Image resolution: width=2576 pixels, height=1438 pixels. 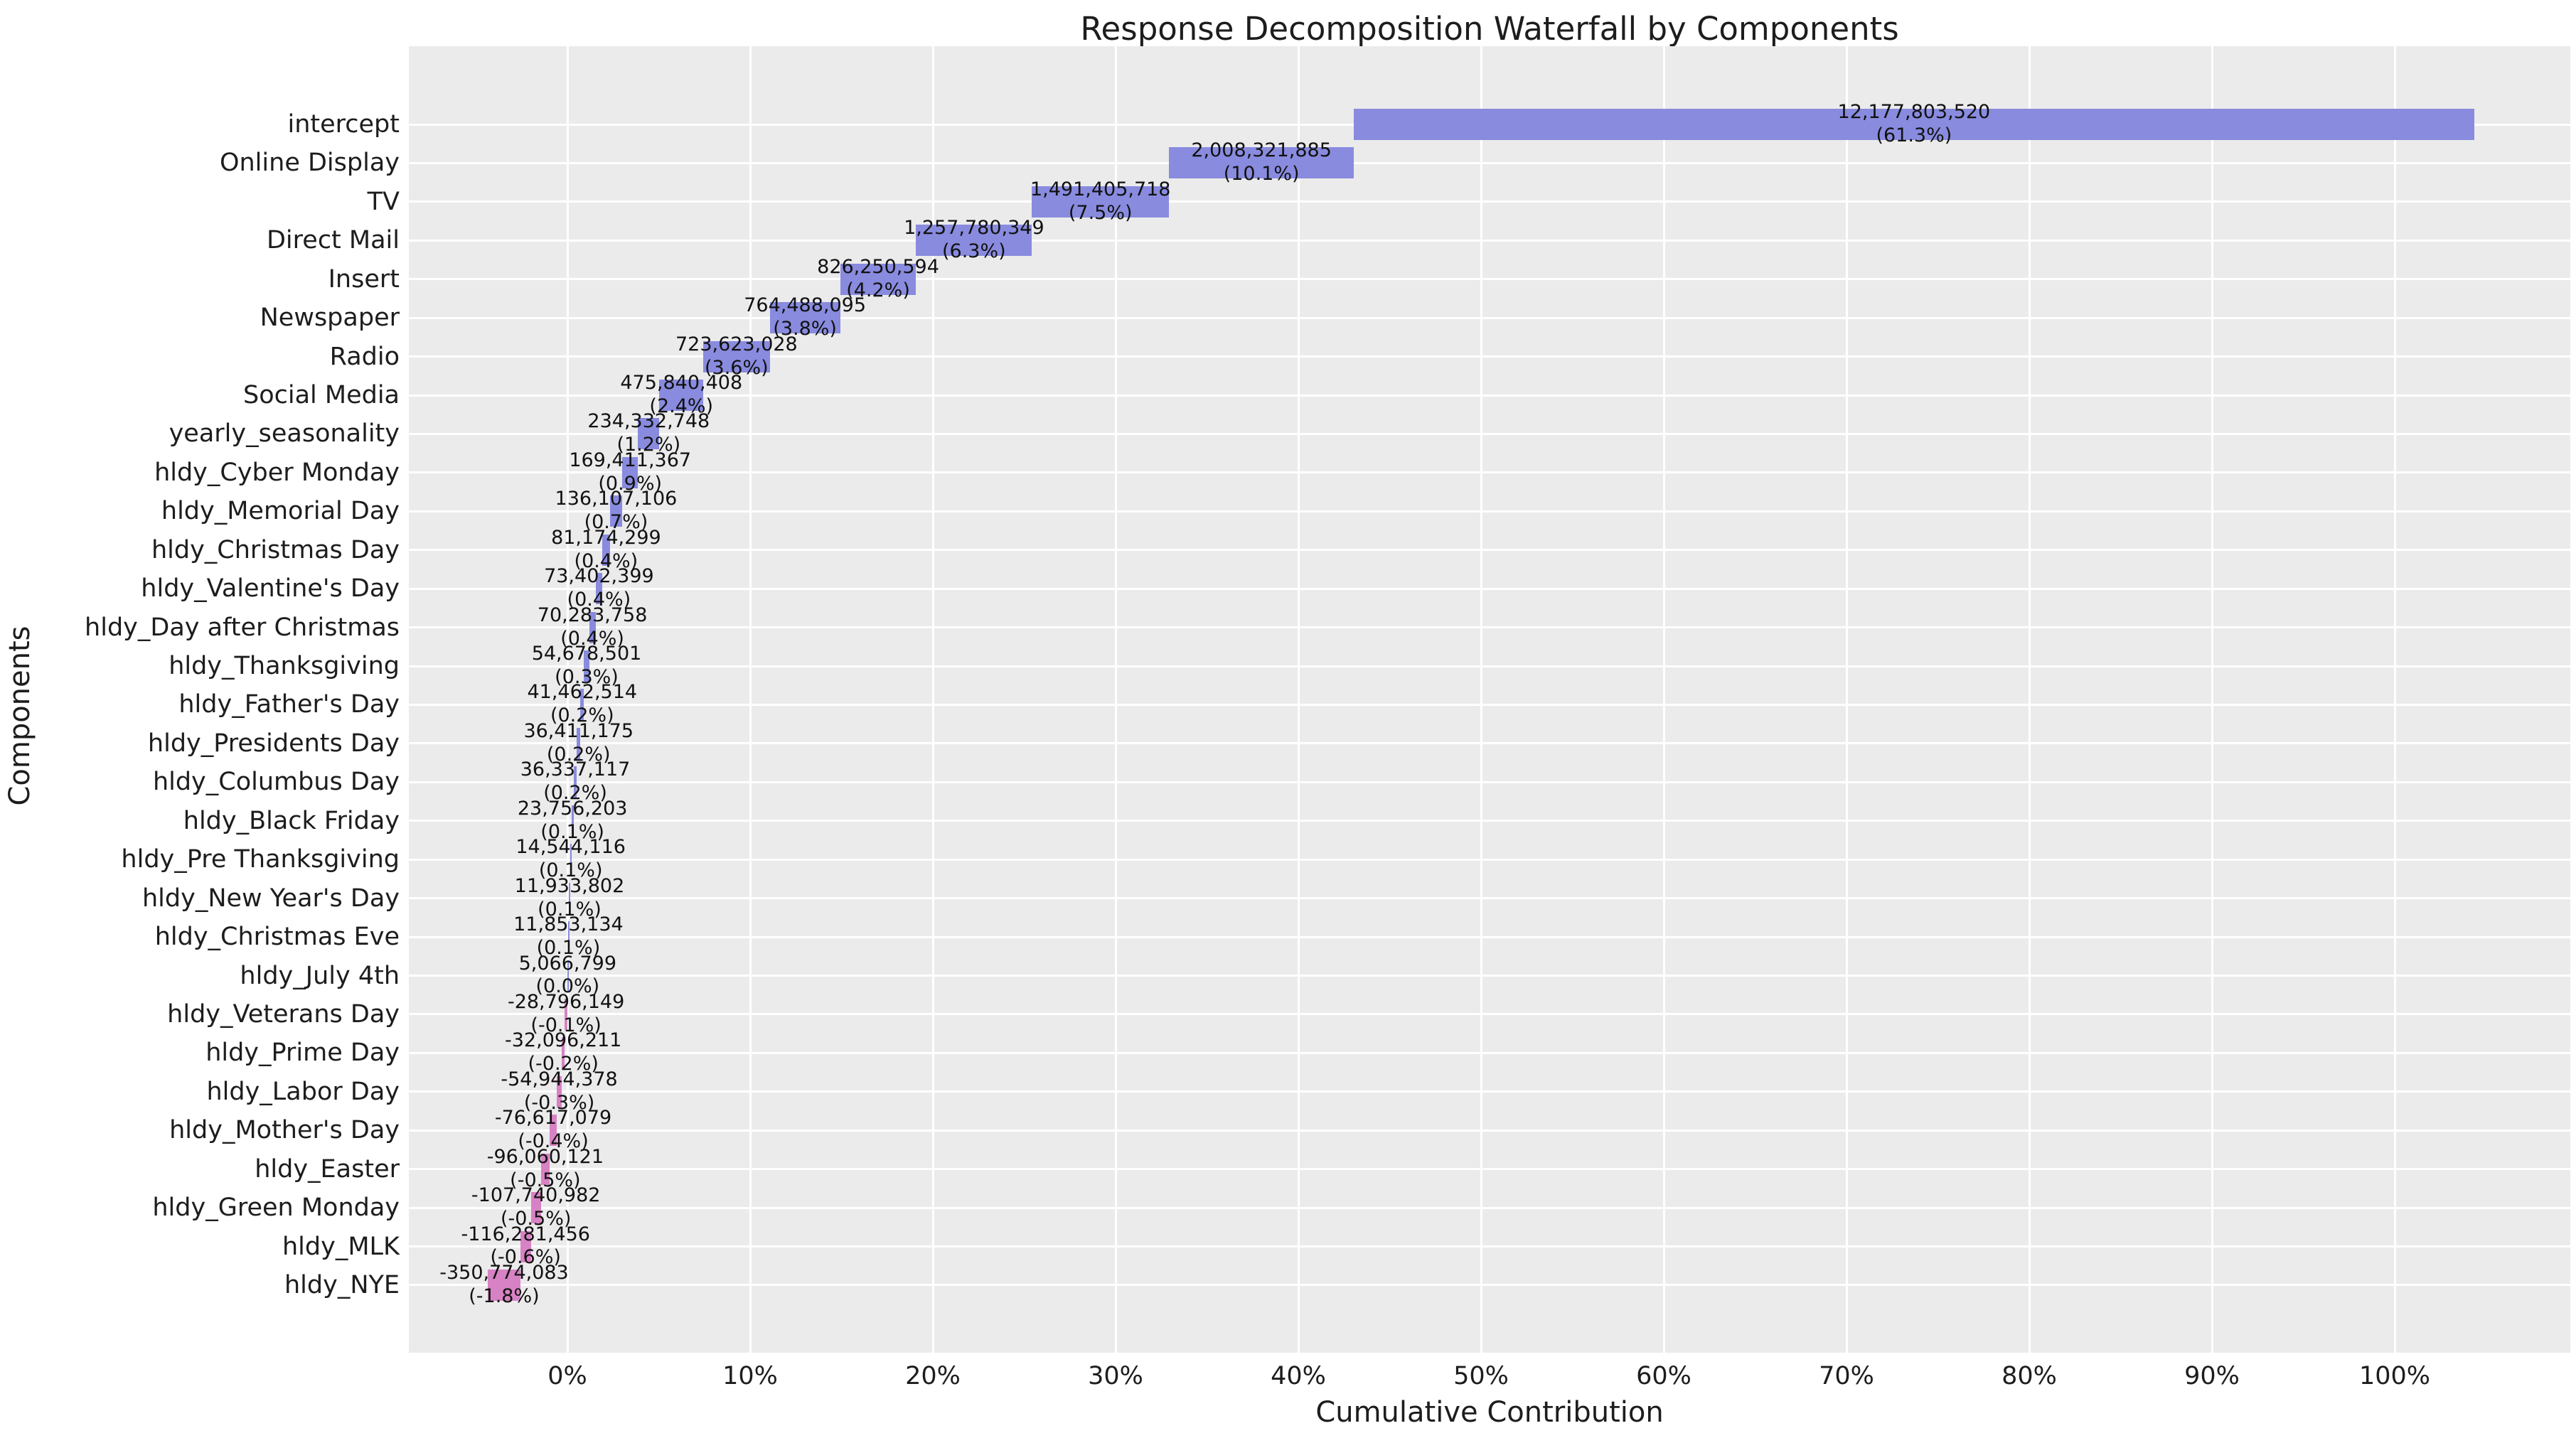 What do you see at coordinates (303, 1053) in the screenshot?
I see `category-label: hldy_Prime Day` at bounding box center [303, 1053].